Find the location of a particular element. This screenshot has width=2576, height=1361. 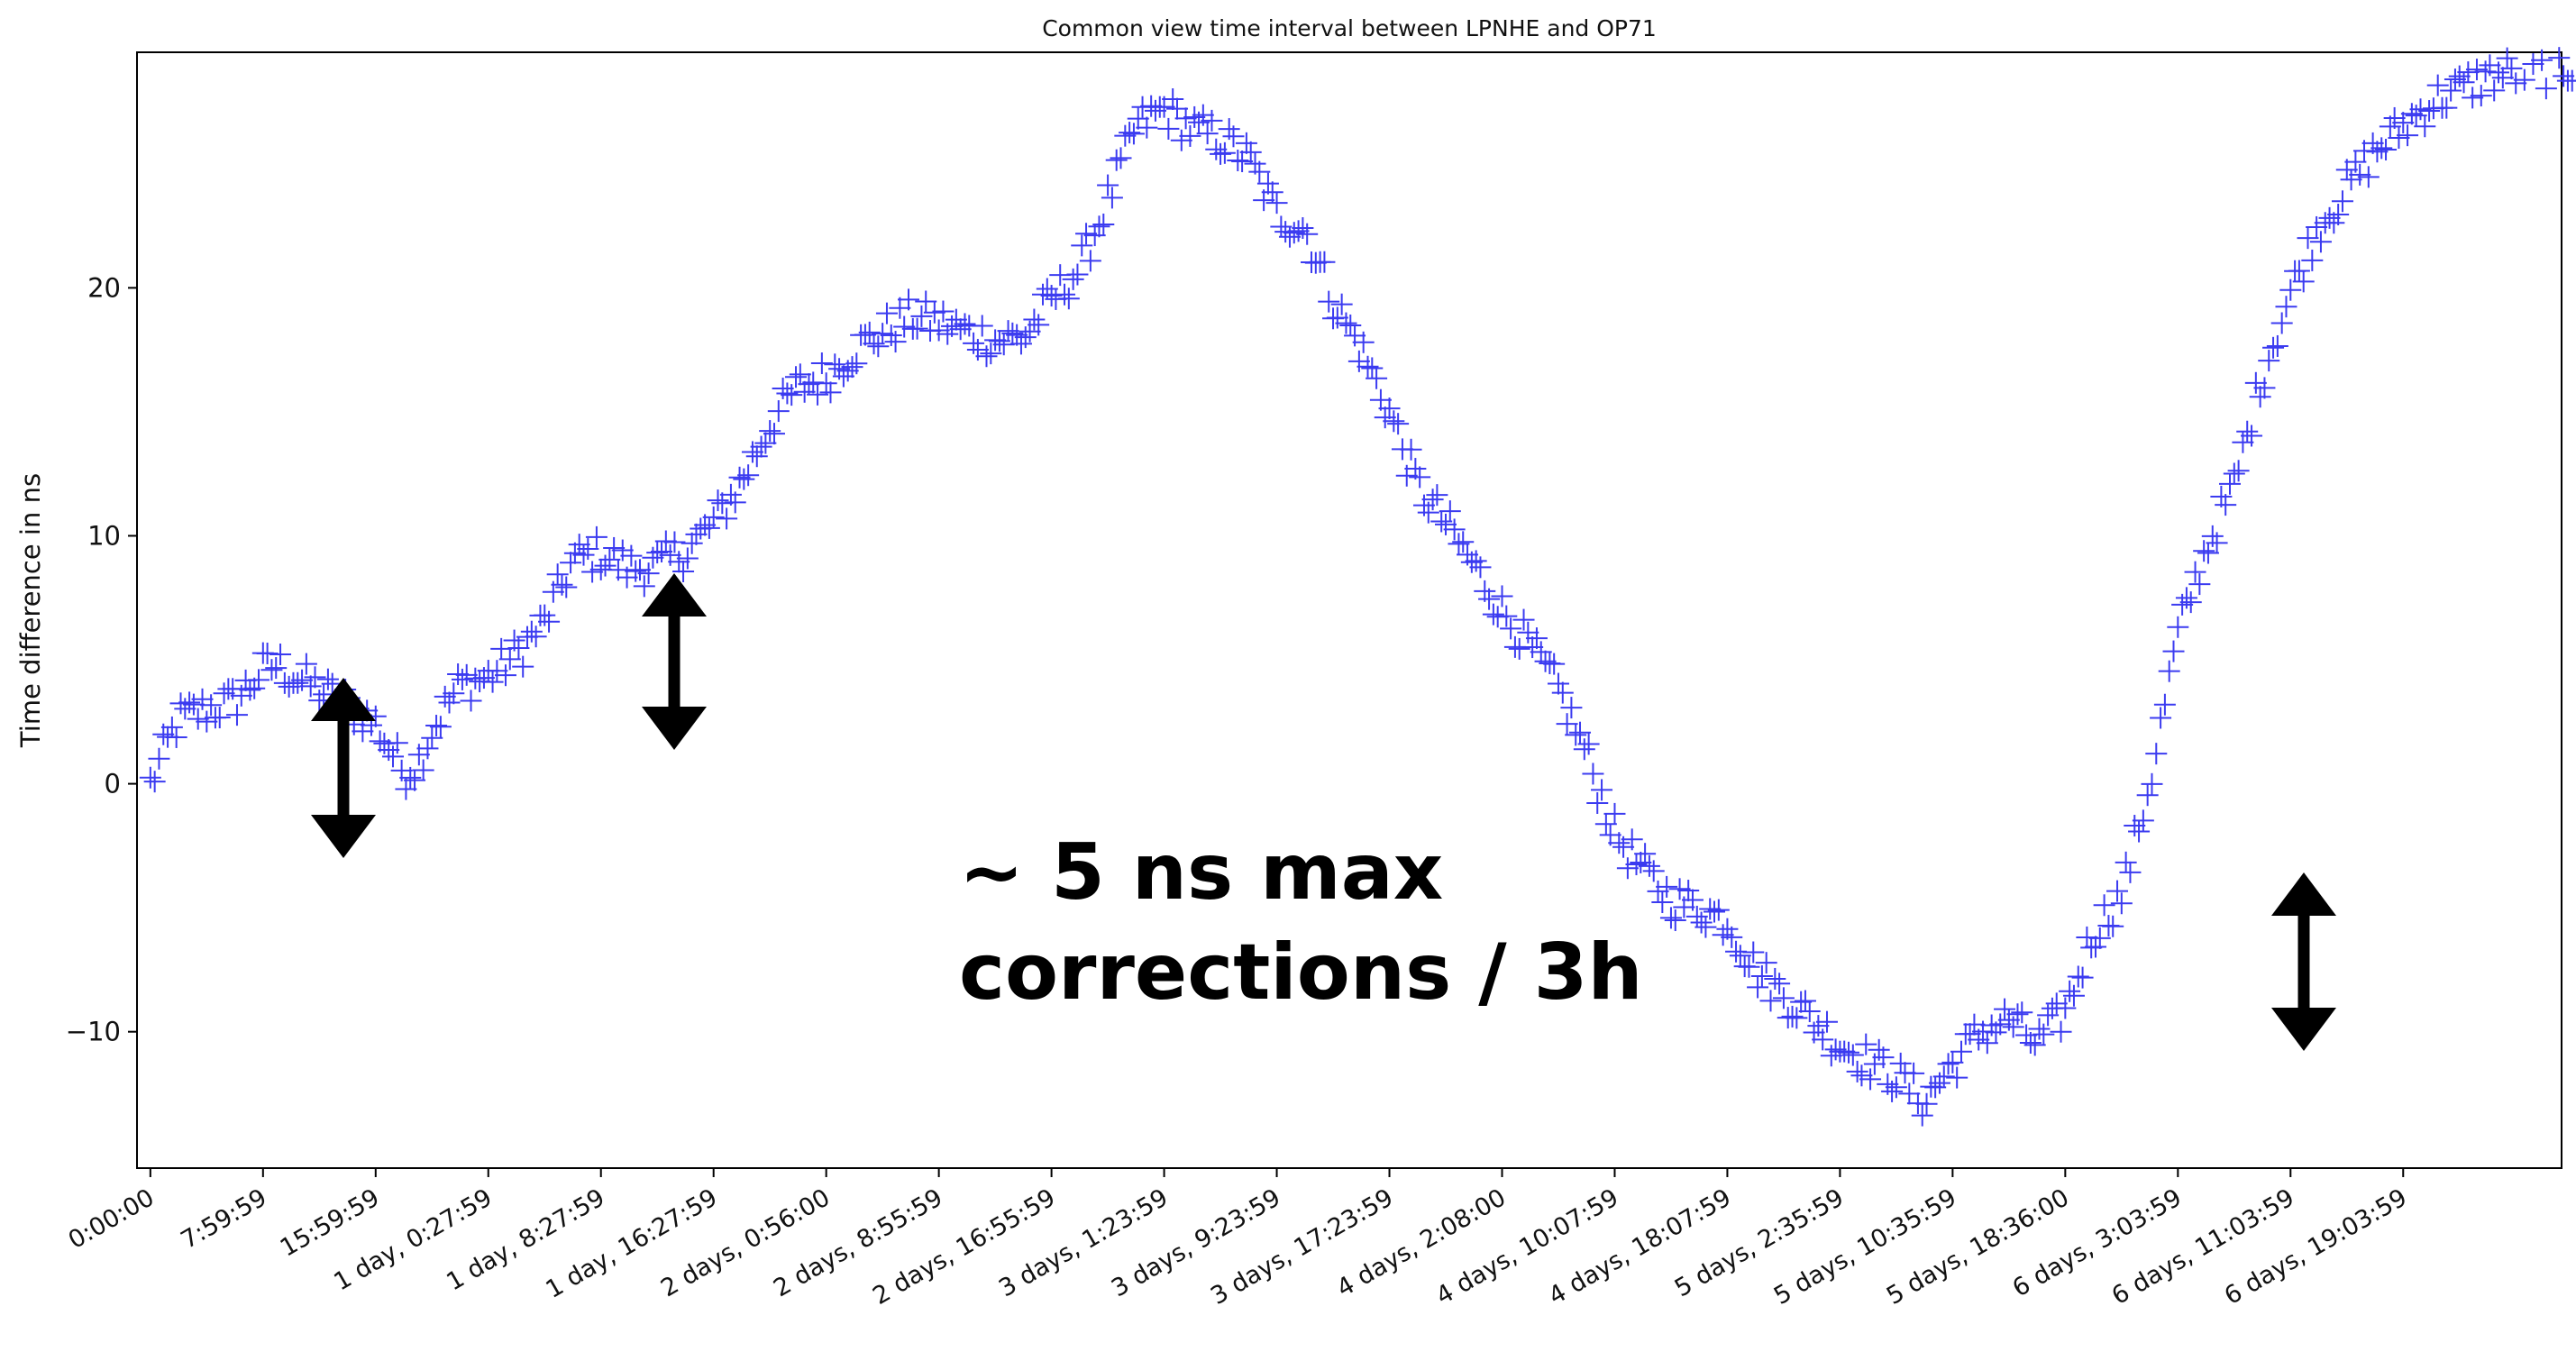

x-tick-label: 0:00:00 is located at coordinates (112, 1219).